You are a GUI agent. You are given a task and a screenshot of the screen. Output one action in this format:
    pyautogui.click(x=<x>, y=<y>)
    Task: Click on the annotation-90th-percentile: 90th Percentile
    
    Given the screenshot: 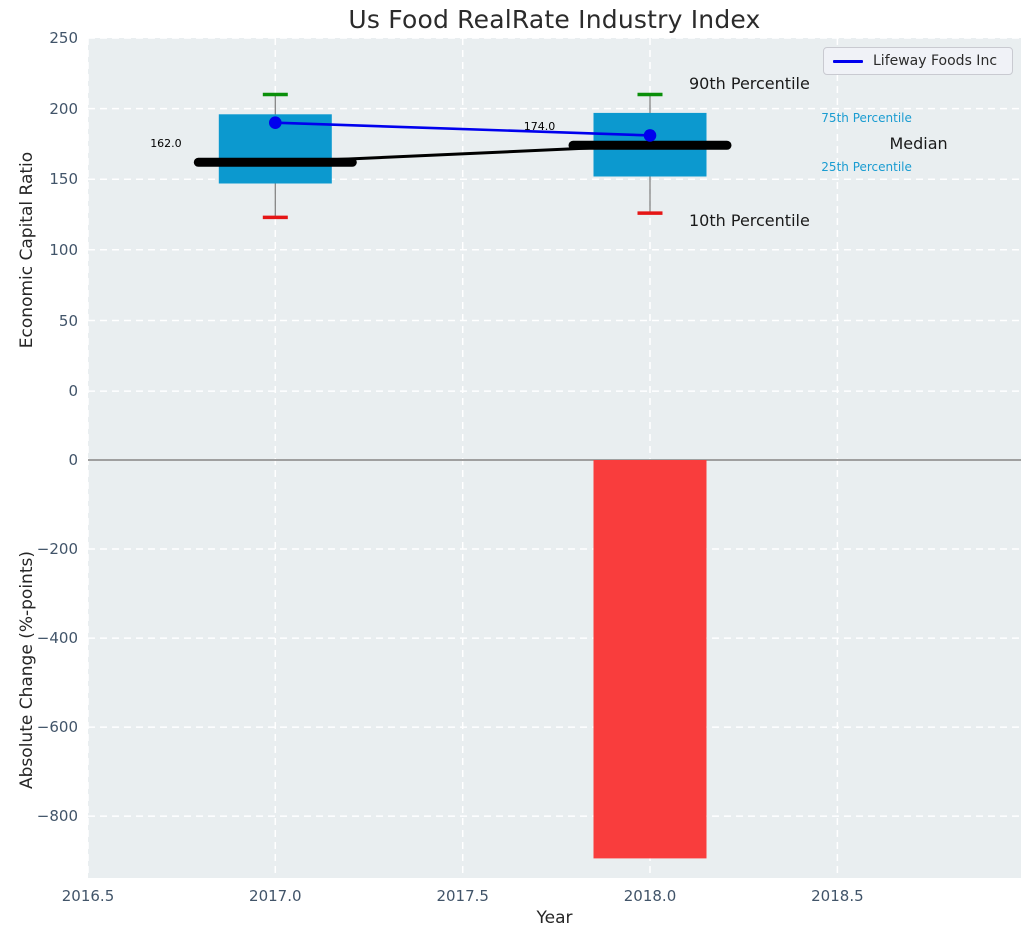 What is the action you would take?
    pyautogui.click(x=749, y=83)
    